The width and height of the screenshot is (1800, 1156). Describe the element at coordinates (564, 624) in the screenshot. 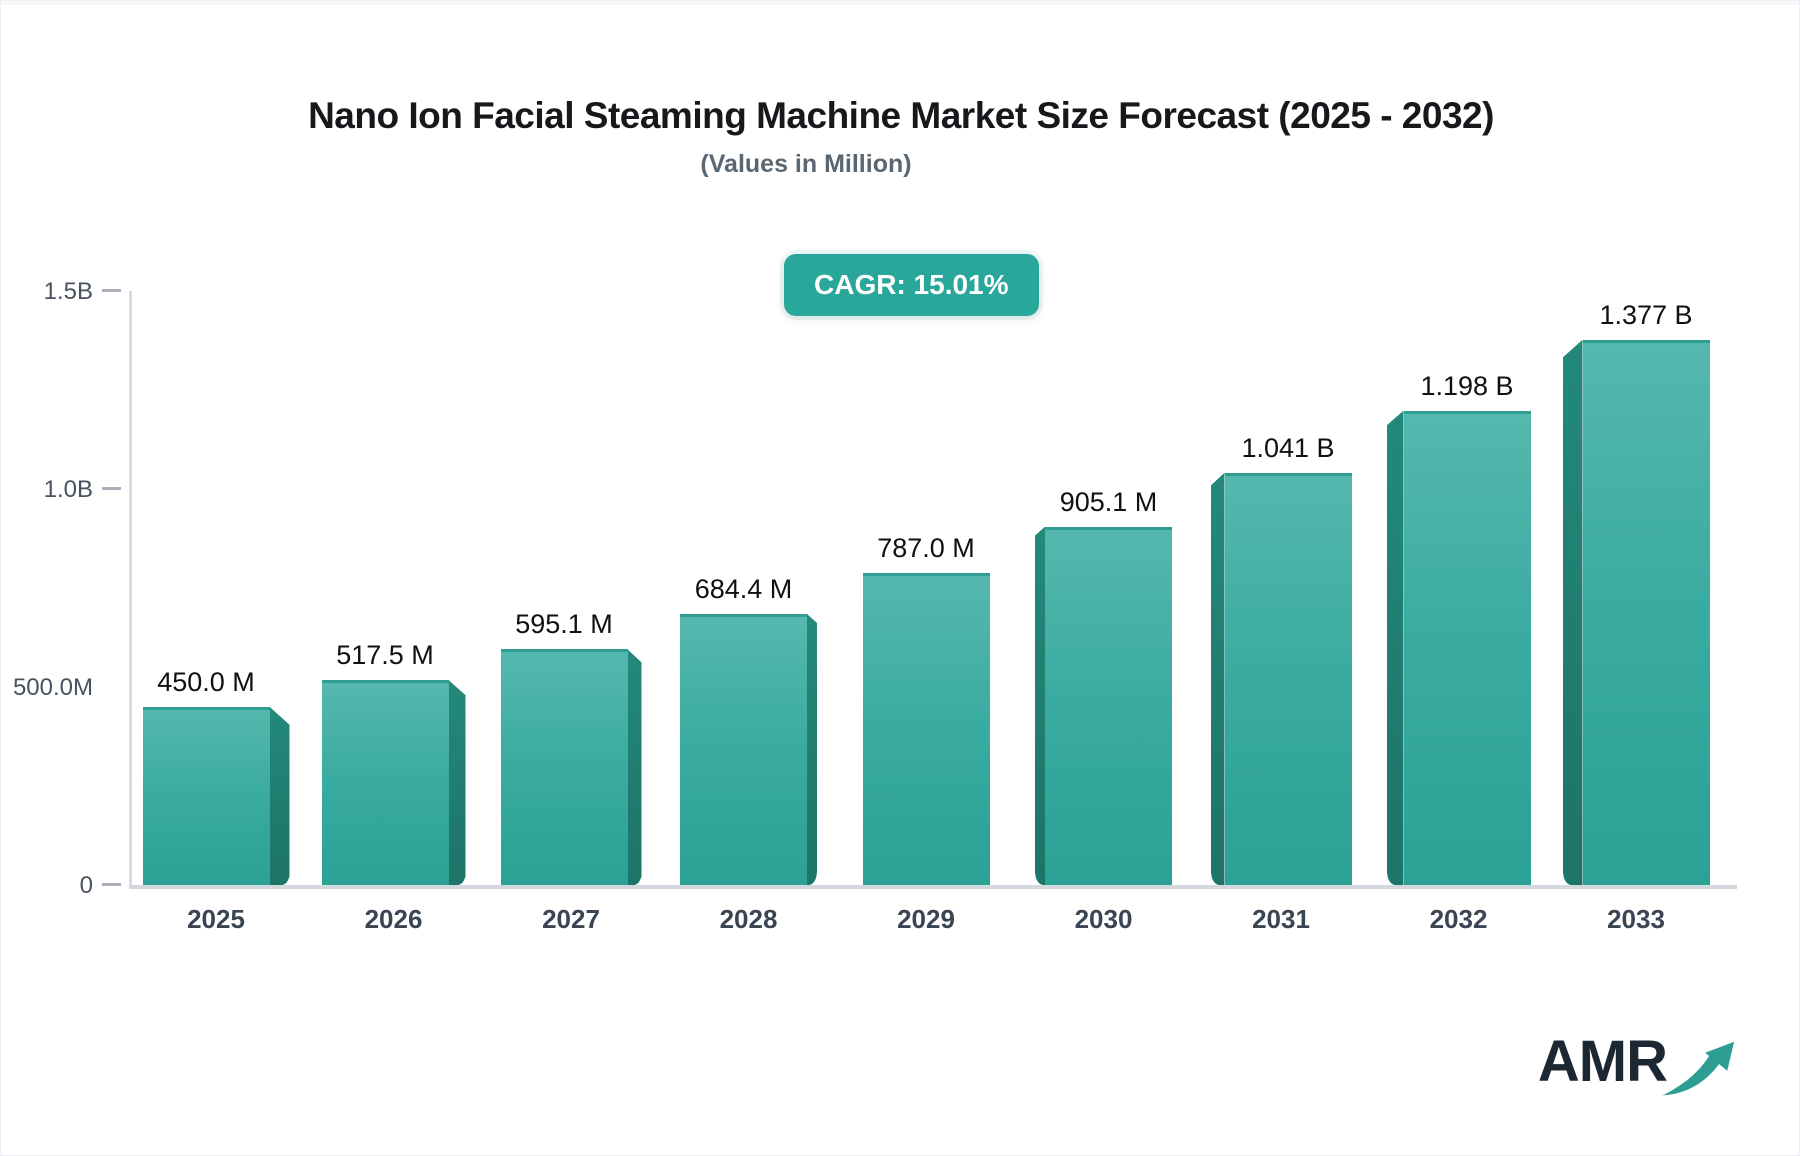

I see `bar-value-label: 595.1 M` at that location.